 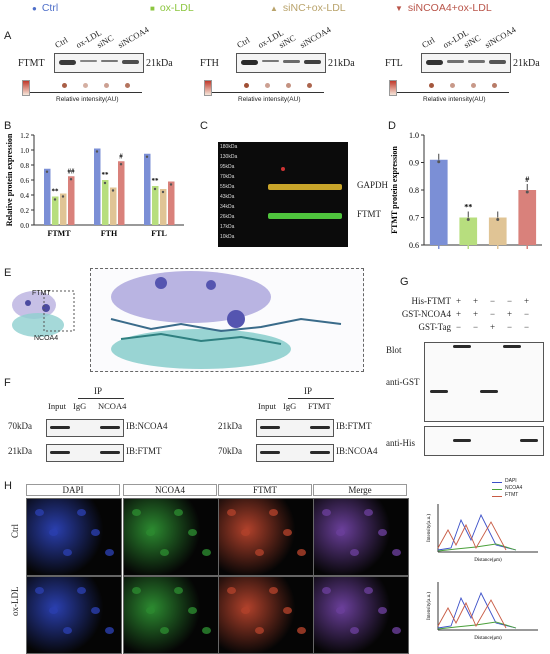 What do you see at coordinates (514, 488) in the screenshot?
I see `profile-legend-label: NCOA4` at bounding box center [514, 488].